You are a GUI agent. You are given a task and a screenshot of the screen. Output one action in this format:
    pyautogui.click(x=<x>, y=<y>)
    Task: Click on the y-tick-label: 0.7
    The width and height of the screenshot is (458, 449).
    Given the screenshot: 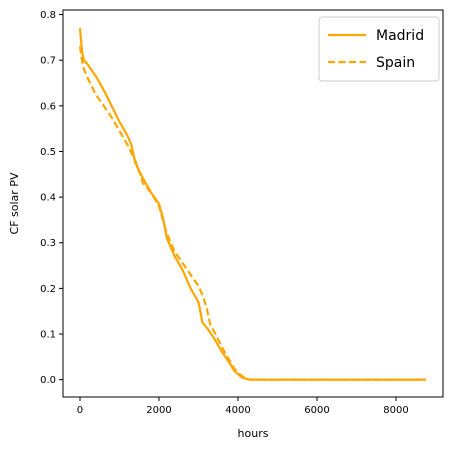 What is the action you would take?
    pyautogui.click(x=48, y=61)
    